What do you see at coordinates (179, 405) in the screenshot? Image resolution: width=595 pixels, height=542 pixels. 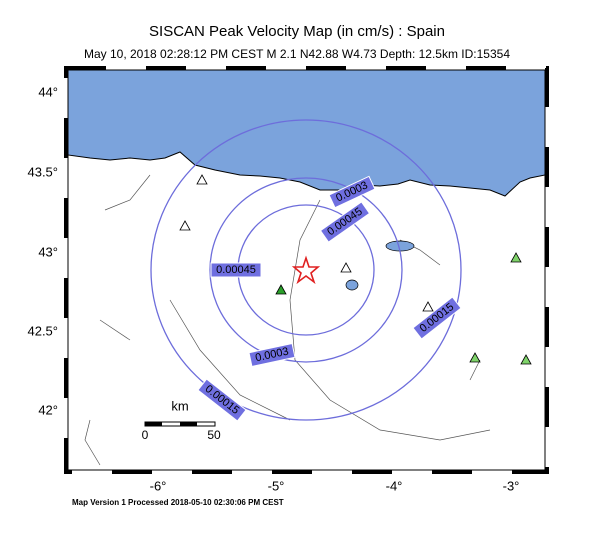 I see `scale-unit: km` at bounding box center [179, 405].